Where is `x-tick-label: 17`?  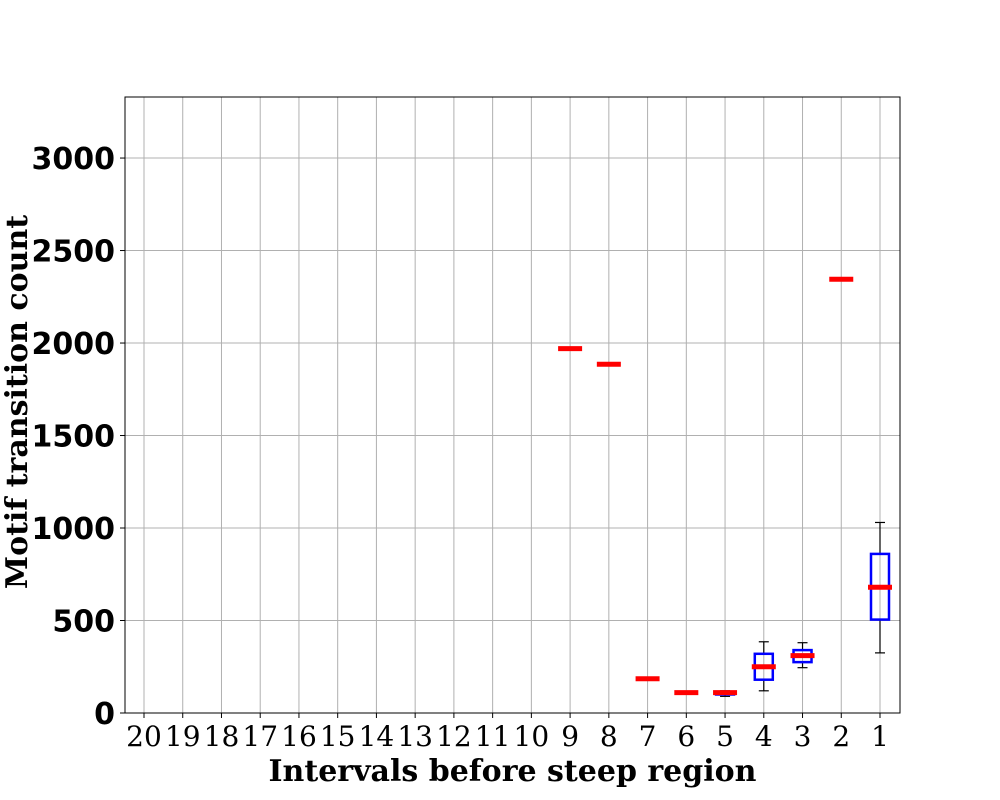
x-tick-label: 17 is located at coordinates (260, 736).